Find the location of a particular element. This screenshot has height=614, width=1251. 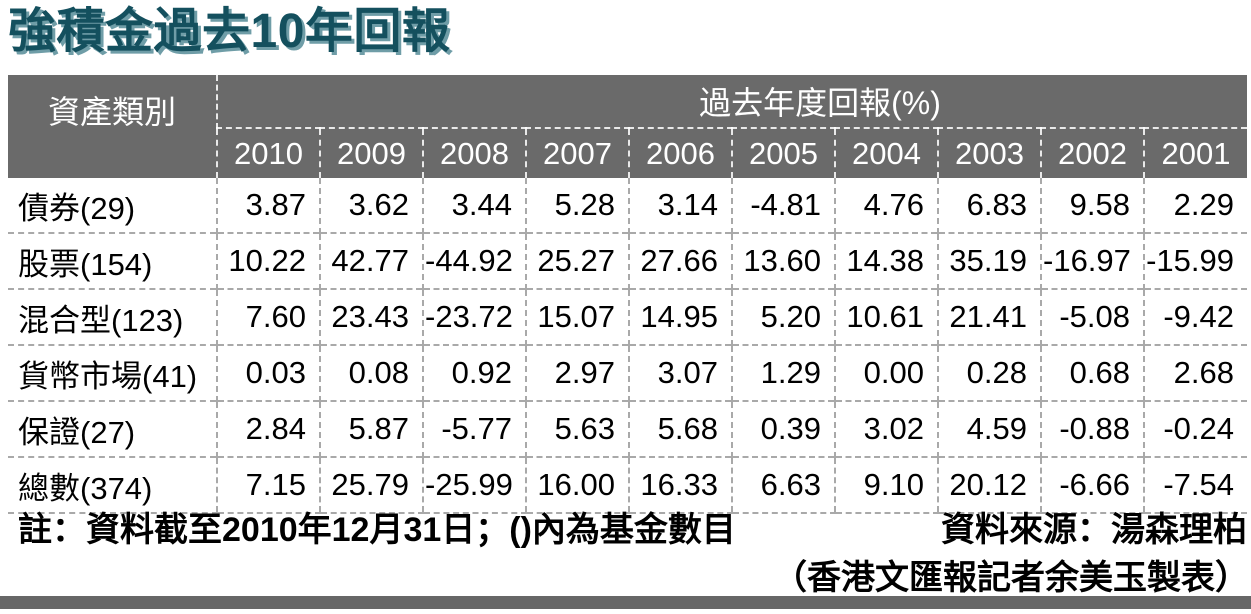

value-cell: 13.60 is located at coordinates (783, 260).